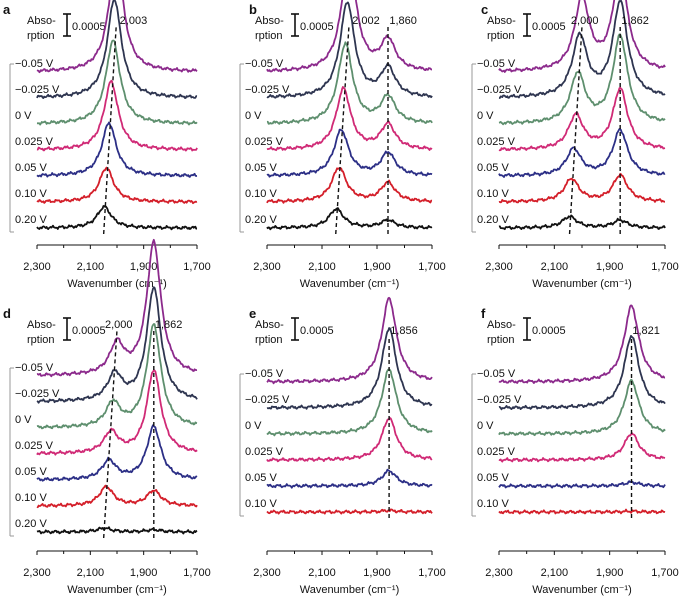 The image size is (685, 596). Describe the element at coordinates (7, 313) in the screenshot. I see `panel-letter: d` at that location.